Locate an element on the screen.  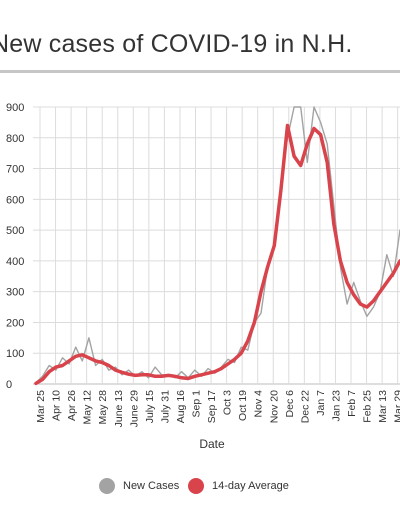
y-tick-label: 700 is located at coordinates (15, 170).